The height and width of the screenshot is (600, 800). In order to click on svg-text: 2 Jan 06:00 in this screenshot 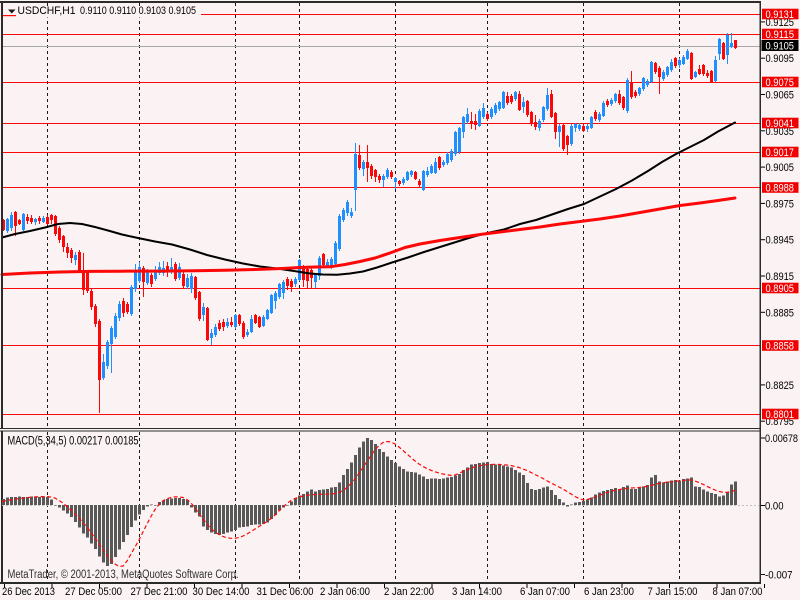, I will do `click(345, 592)`.